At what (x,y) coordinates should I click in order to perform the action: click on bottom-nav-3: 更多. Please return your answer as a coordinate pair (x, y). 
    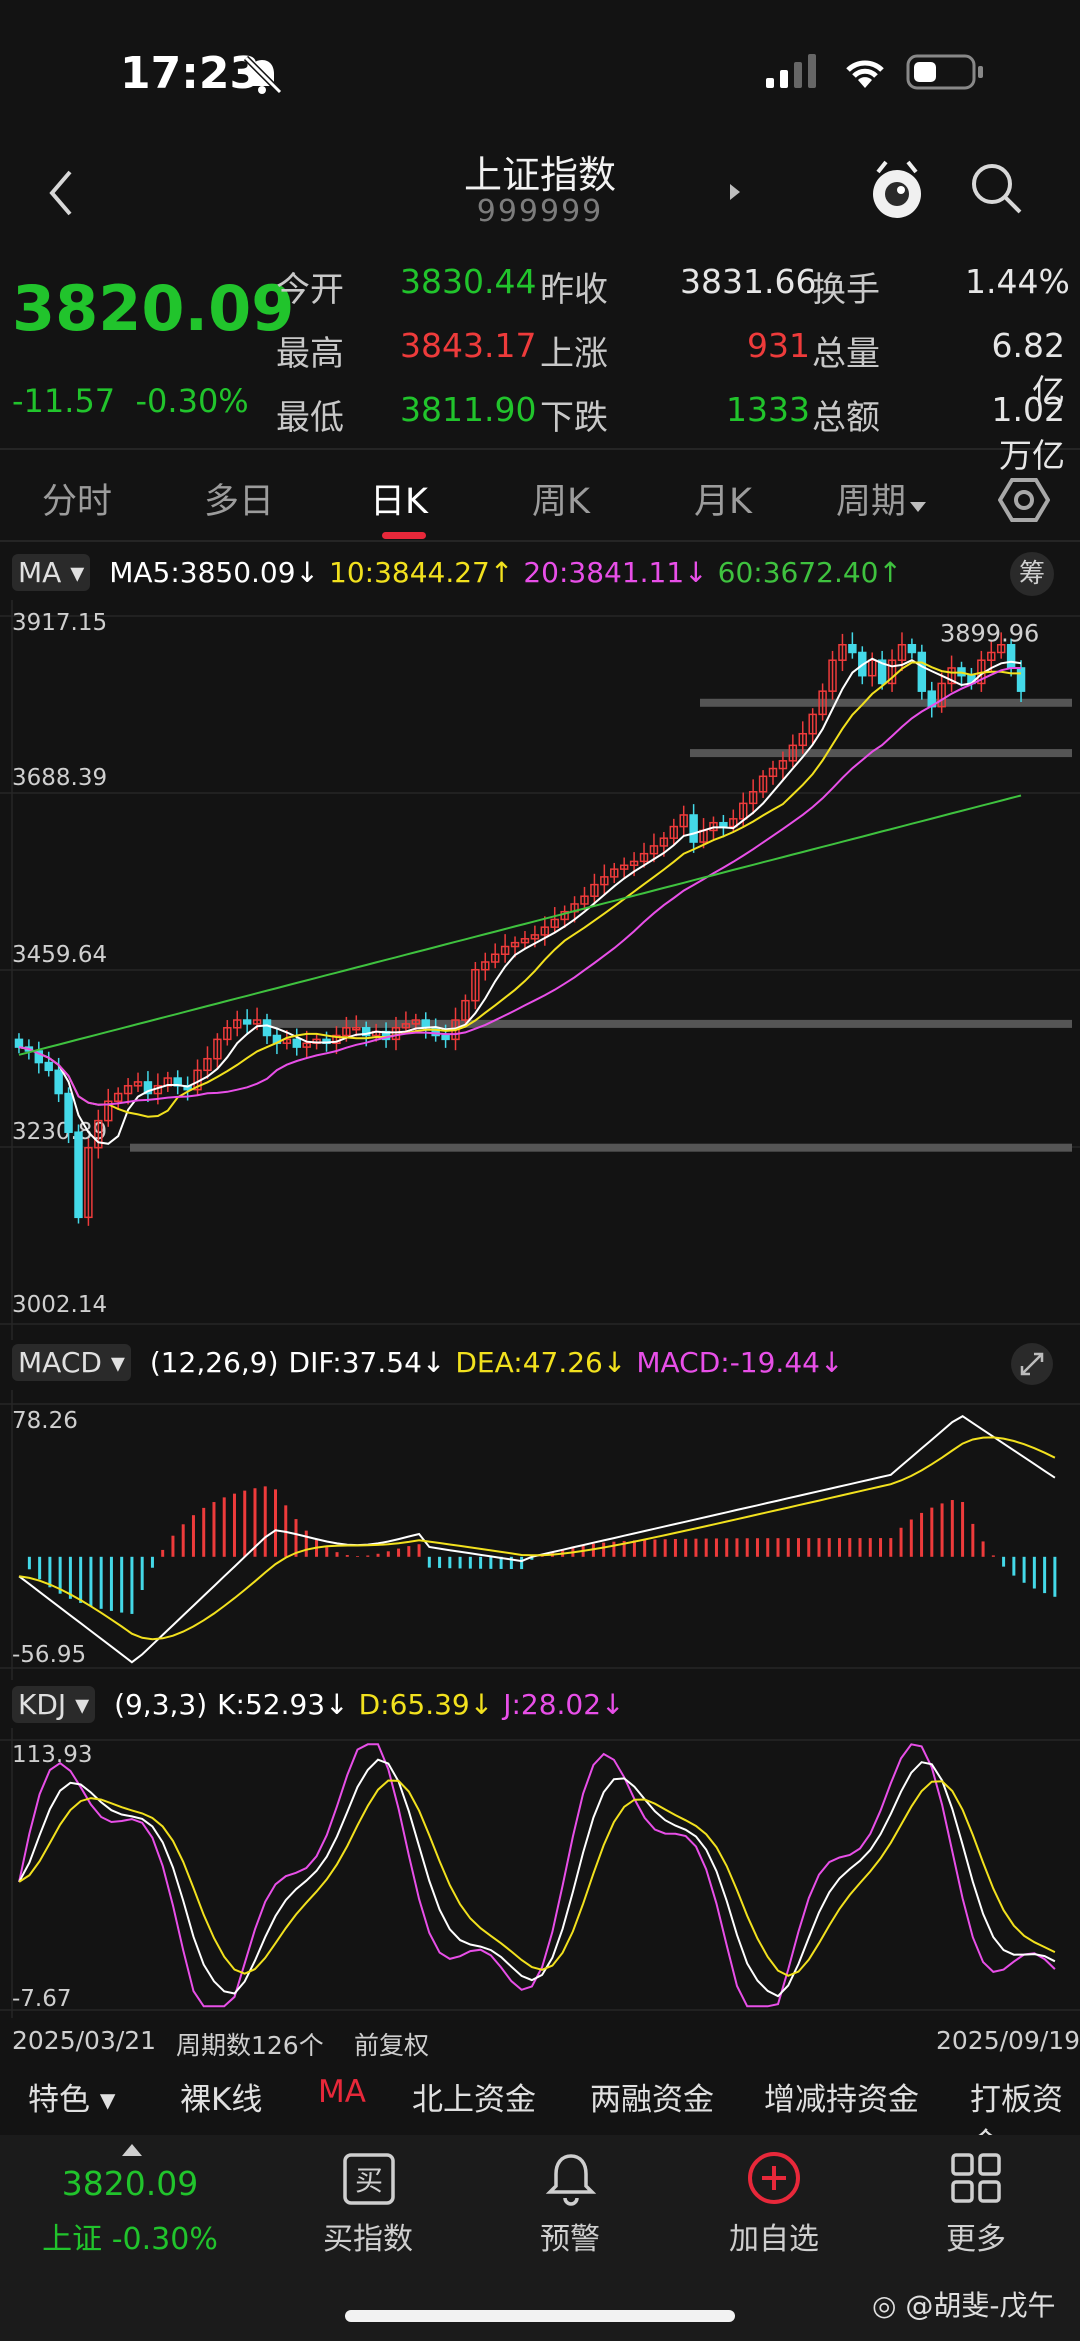
    Looking at the image, I should click on (976, 2239).